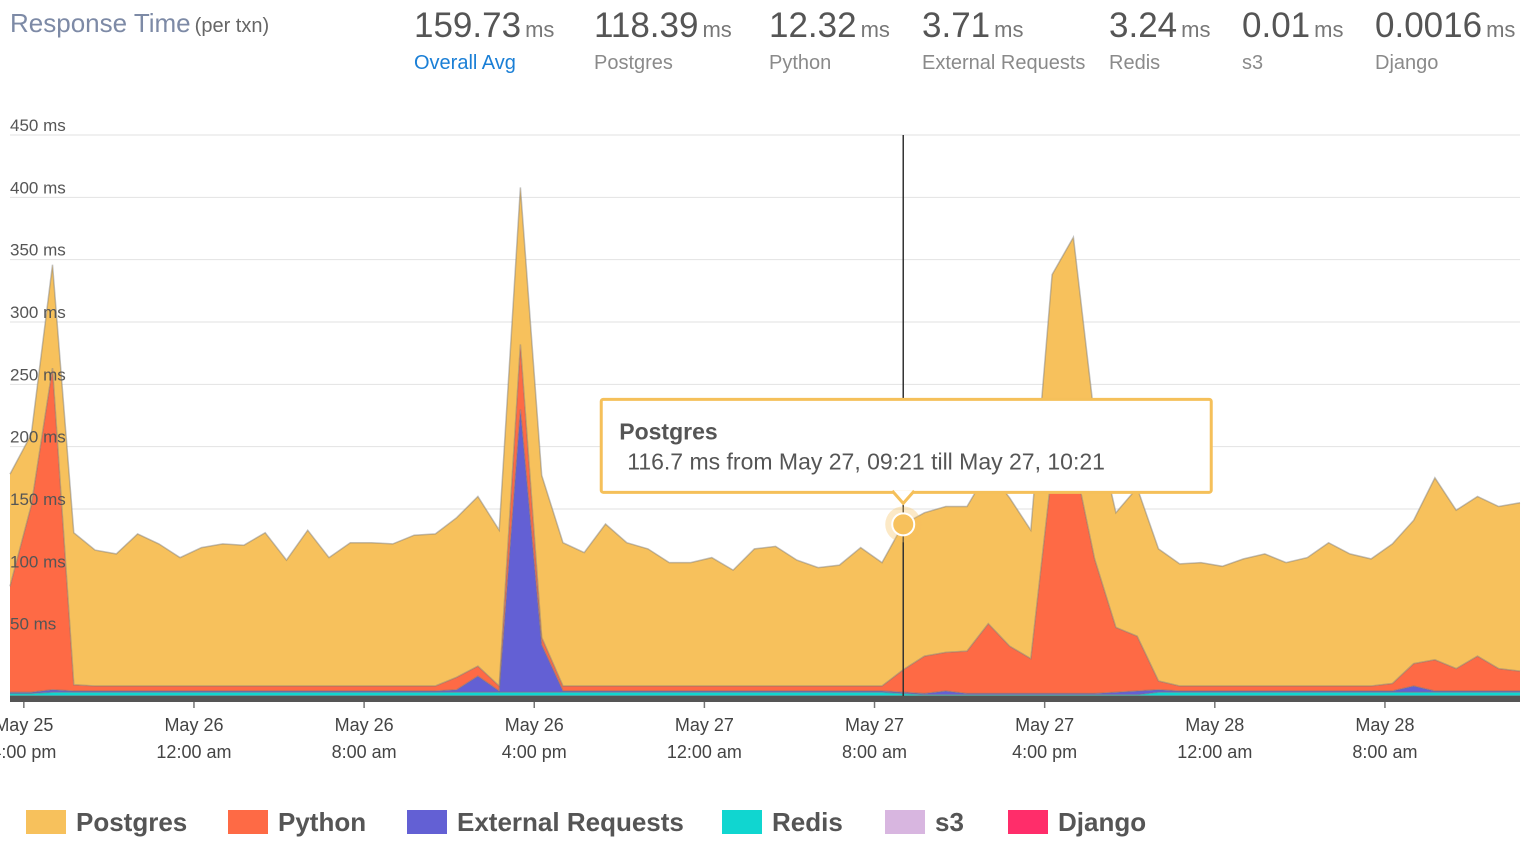 This screenshot has height=854, width=1532. I want to click on stat-label: External Requests, so click(1004, 63).